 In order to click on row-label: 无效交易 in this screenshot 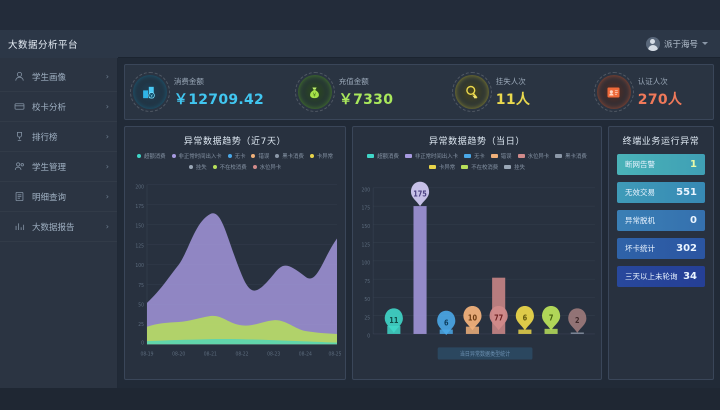, I will do `click(640, 192)`.